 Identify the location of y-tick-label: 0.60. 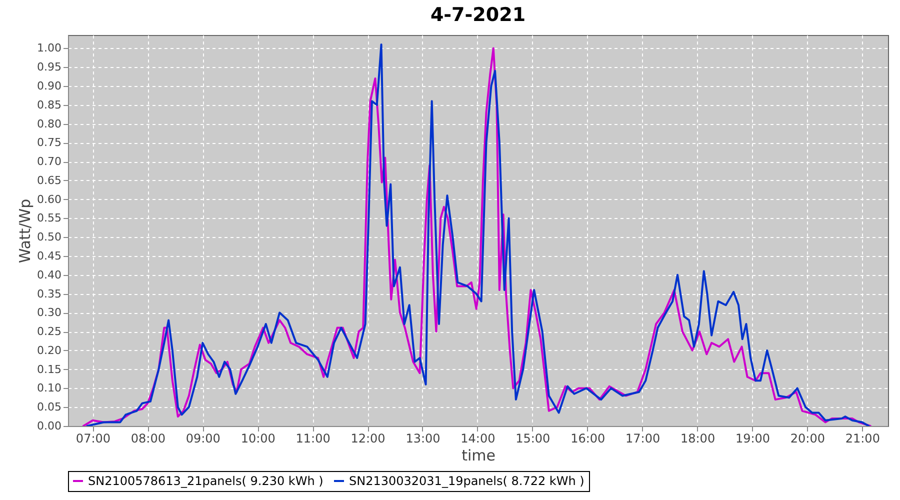
(49, 199).